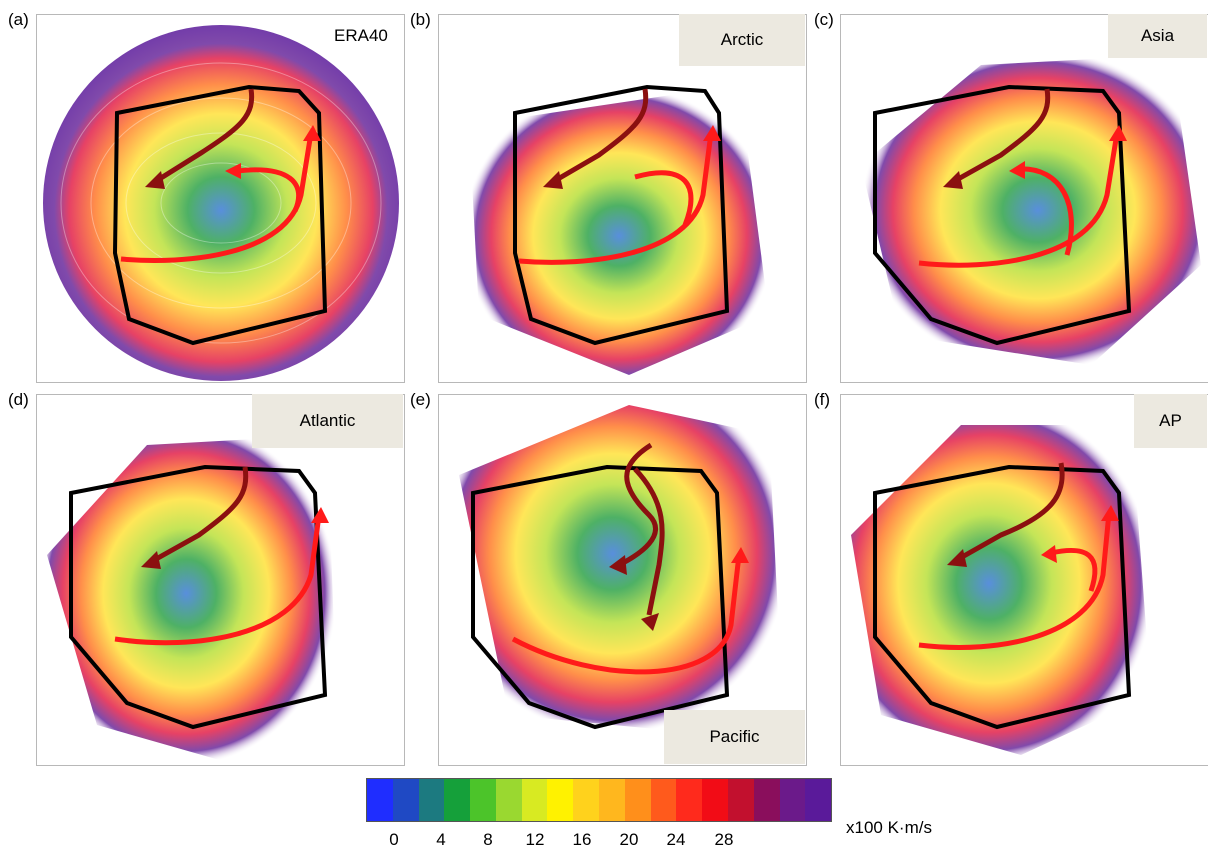 This screenshot has width=1208, height=852. I want to click on panel-letter: (b), so click(420, 19).